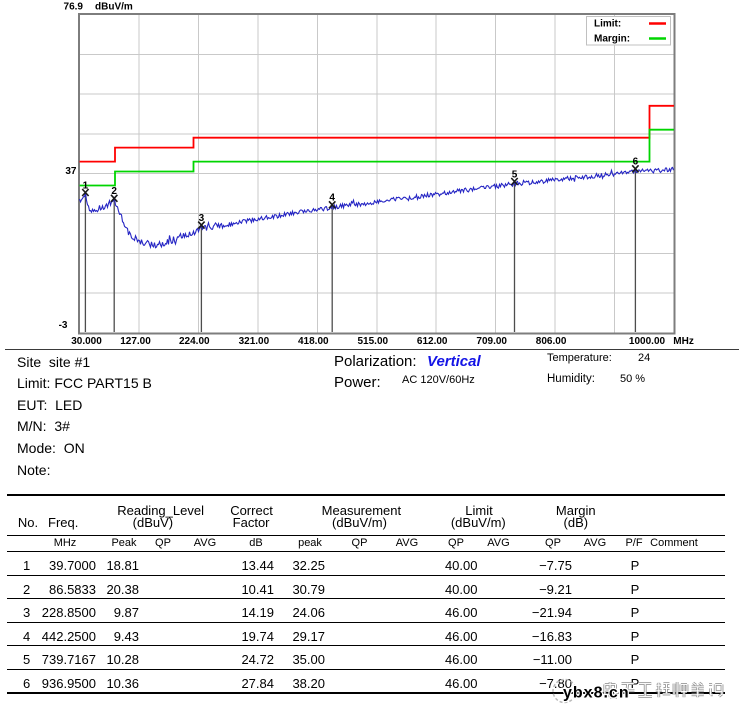 The width and height of the screenshot is (744, 723). What do you see at coordinates (636, 162) in the screenshot?
I see `svg-text: 6` at bounding box center [636, 162].